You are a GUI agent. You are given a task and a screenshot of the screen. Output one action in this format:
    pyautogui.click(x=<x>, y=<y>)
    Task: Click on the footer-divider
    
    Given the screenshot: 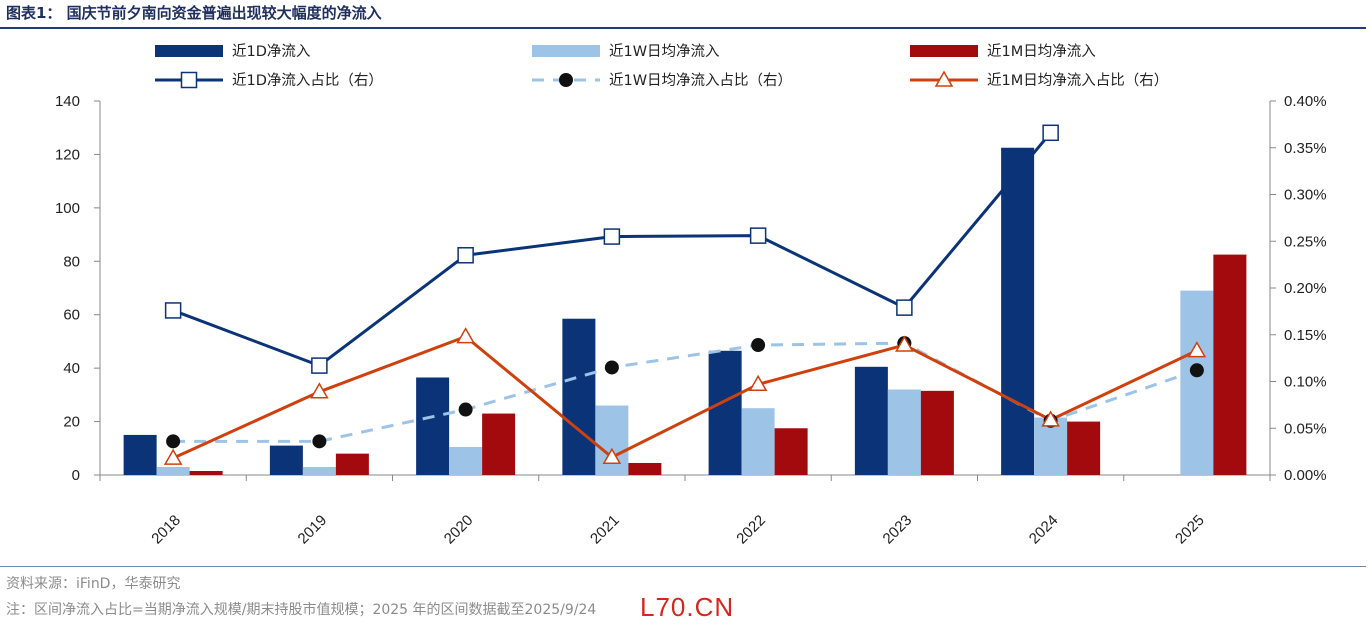 What is the action you would take?
    pyautogui.click(x=683, y=566)
    